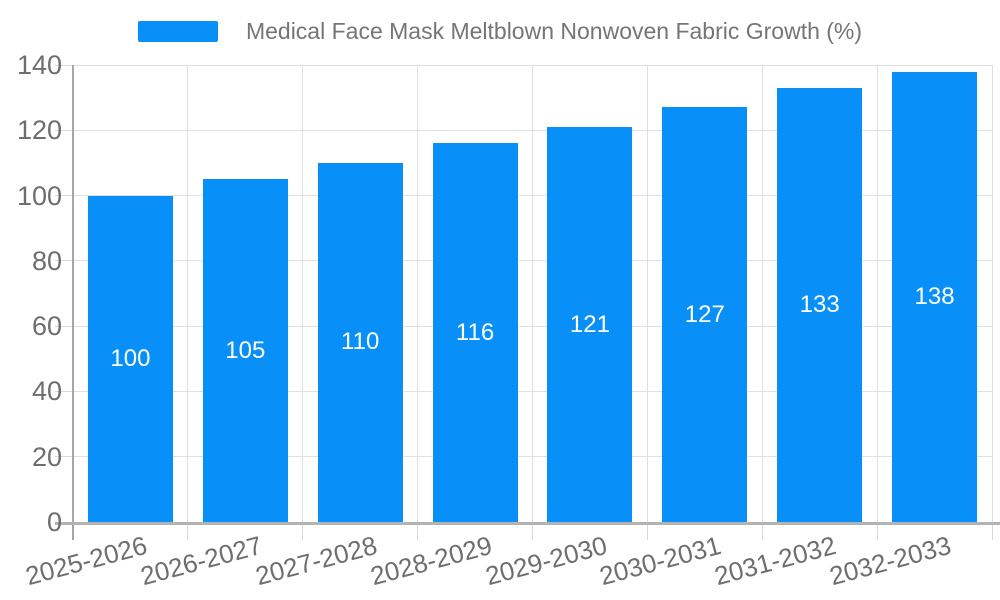  I want to click on bar-value-label: 105, so click(245, 350).